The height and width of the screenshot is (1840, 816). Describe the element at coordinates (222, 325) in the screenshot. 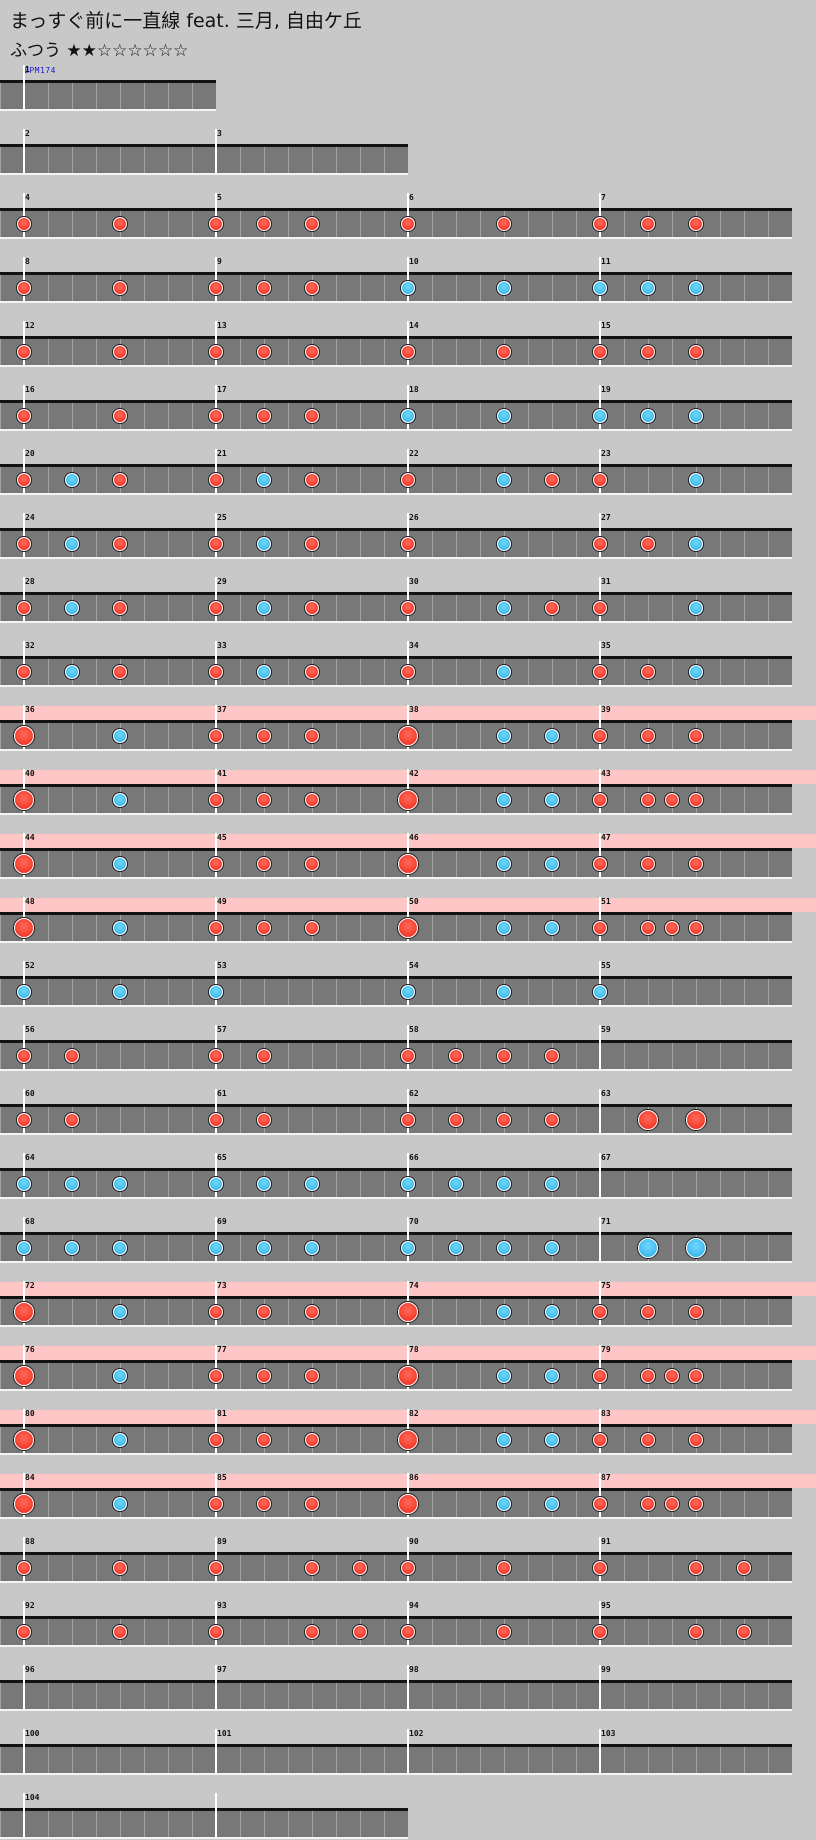

I see `measure-number: 13` at that location.